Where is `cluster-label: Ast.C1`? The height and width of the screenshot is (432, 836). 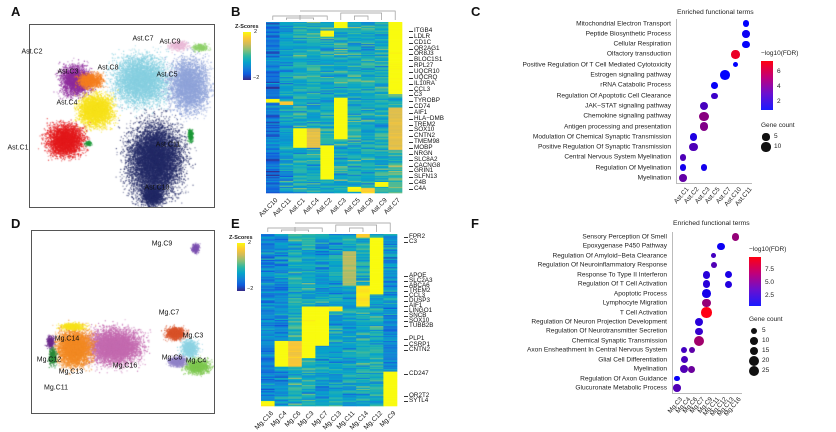 cluster-label: Ast.C1 is located at coordinates (18, 148).